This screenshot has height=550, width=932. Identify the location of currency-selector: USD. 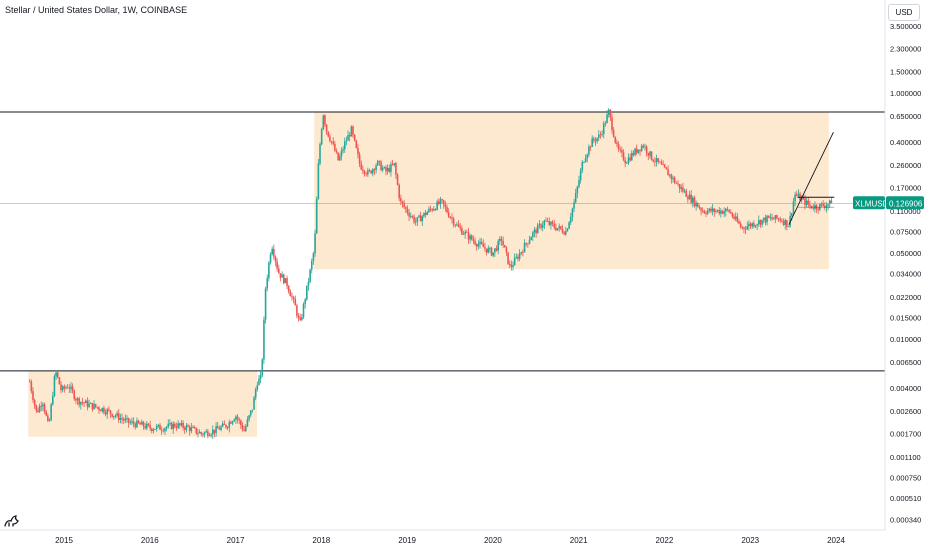
(904, 12).